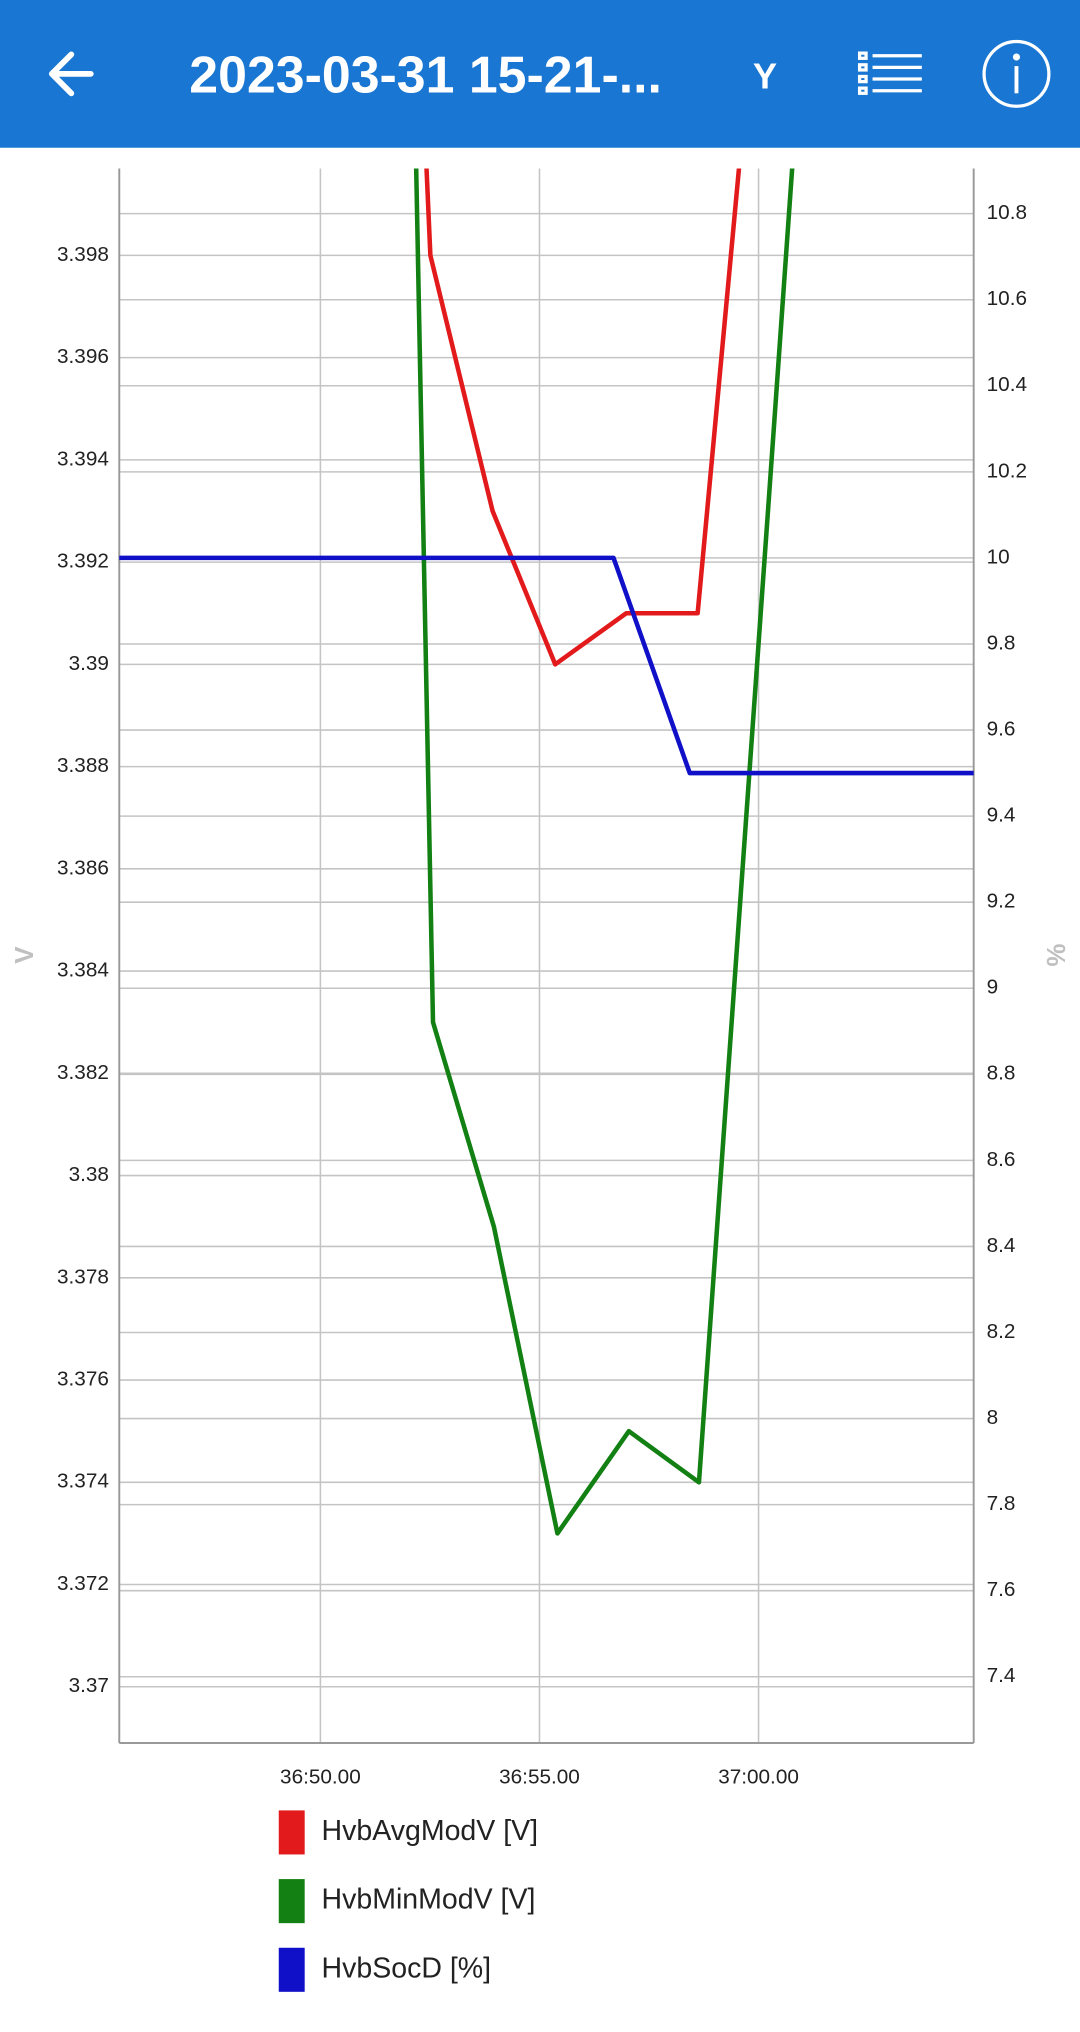 Image resolution: width=1080 pixels, height=2032 pixels. I want to click on legend-label: HvbAvgModV [V], so click(430, 1831).